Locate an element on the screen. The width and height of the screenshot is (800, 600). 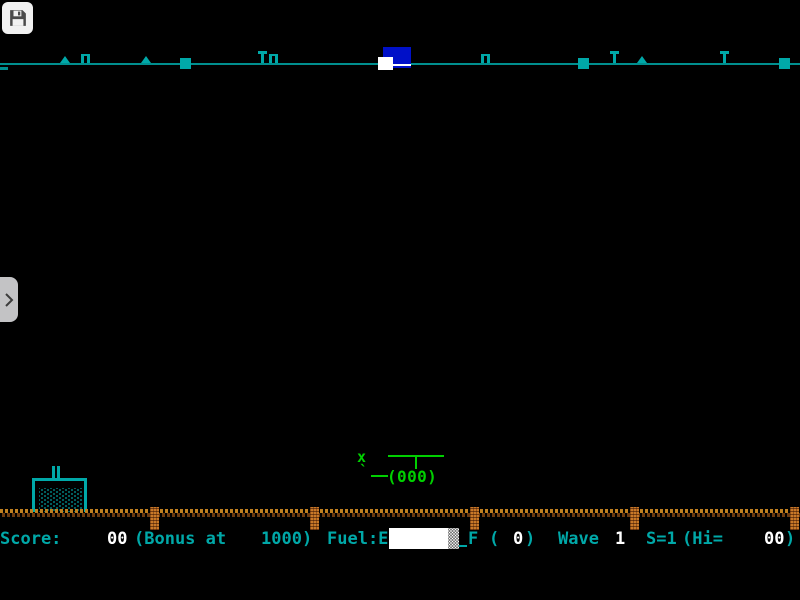
ammo-value: 0 is located at coordinates (518, 539).